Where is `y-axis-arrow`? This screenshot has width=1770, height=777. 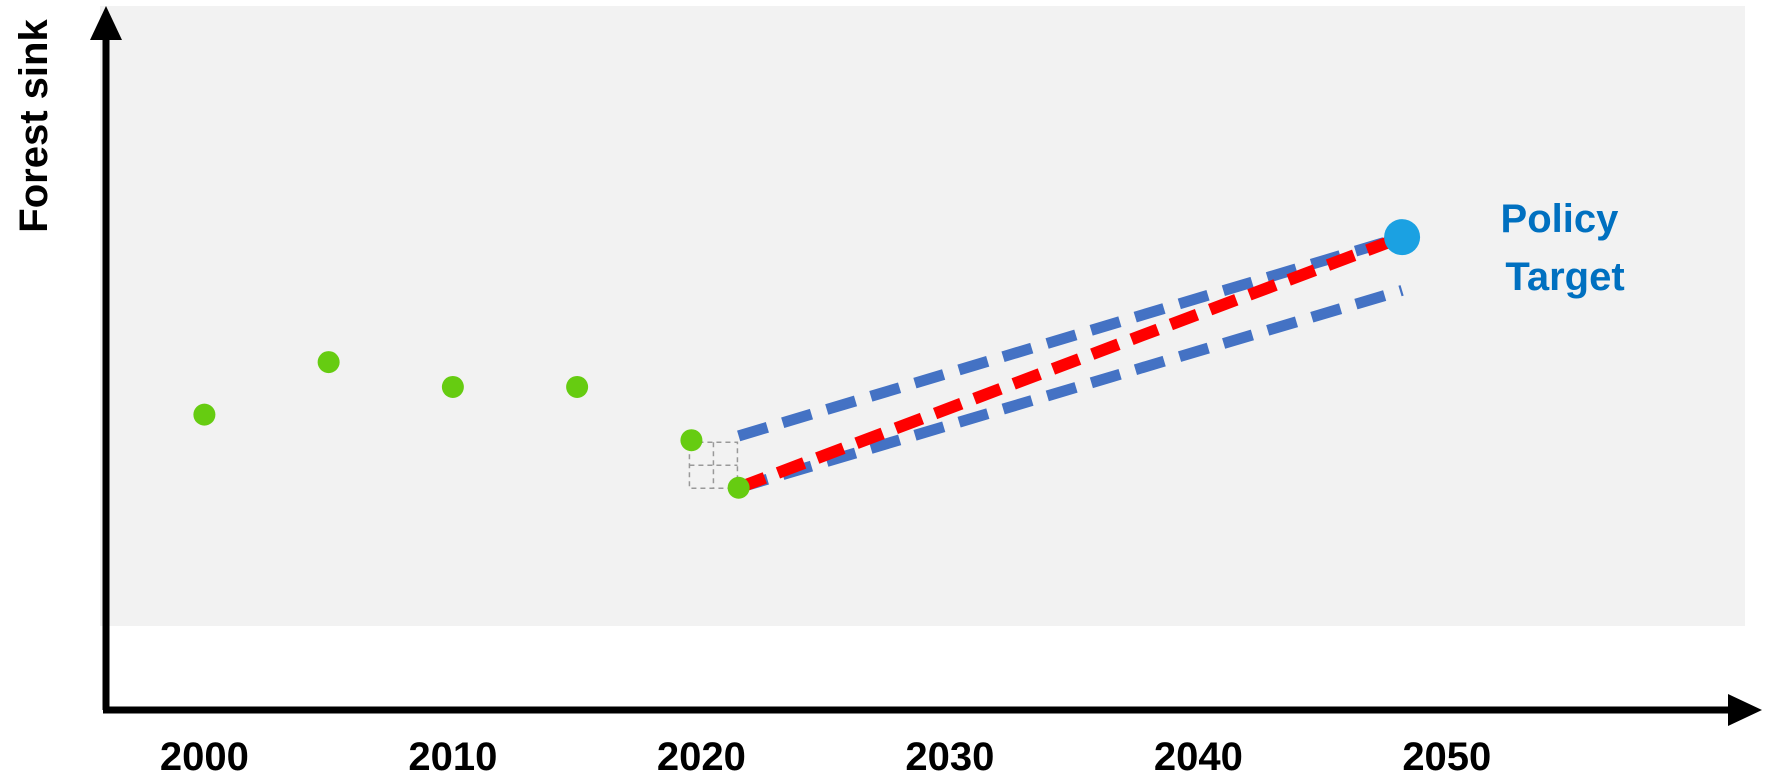
y-axis-arrow is located at coordinates (106, 23).